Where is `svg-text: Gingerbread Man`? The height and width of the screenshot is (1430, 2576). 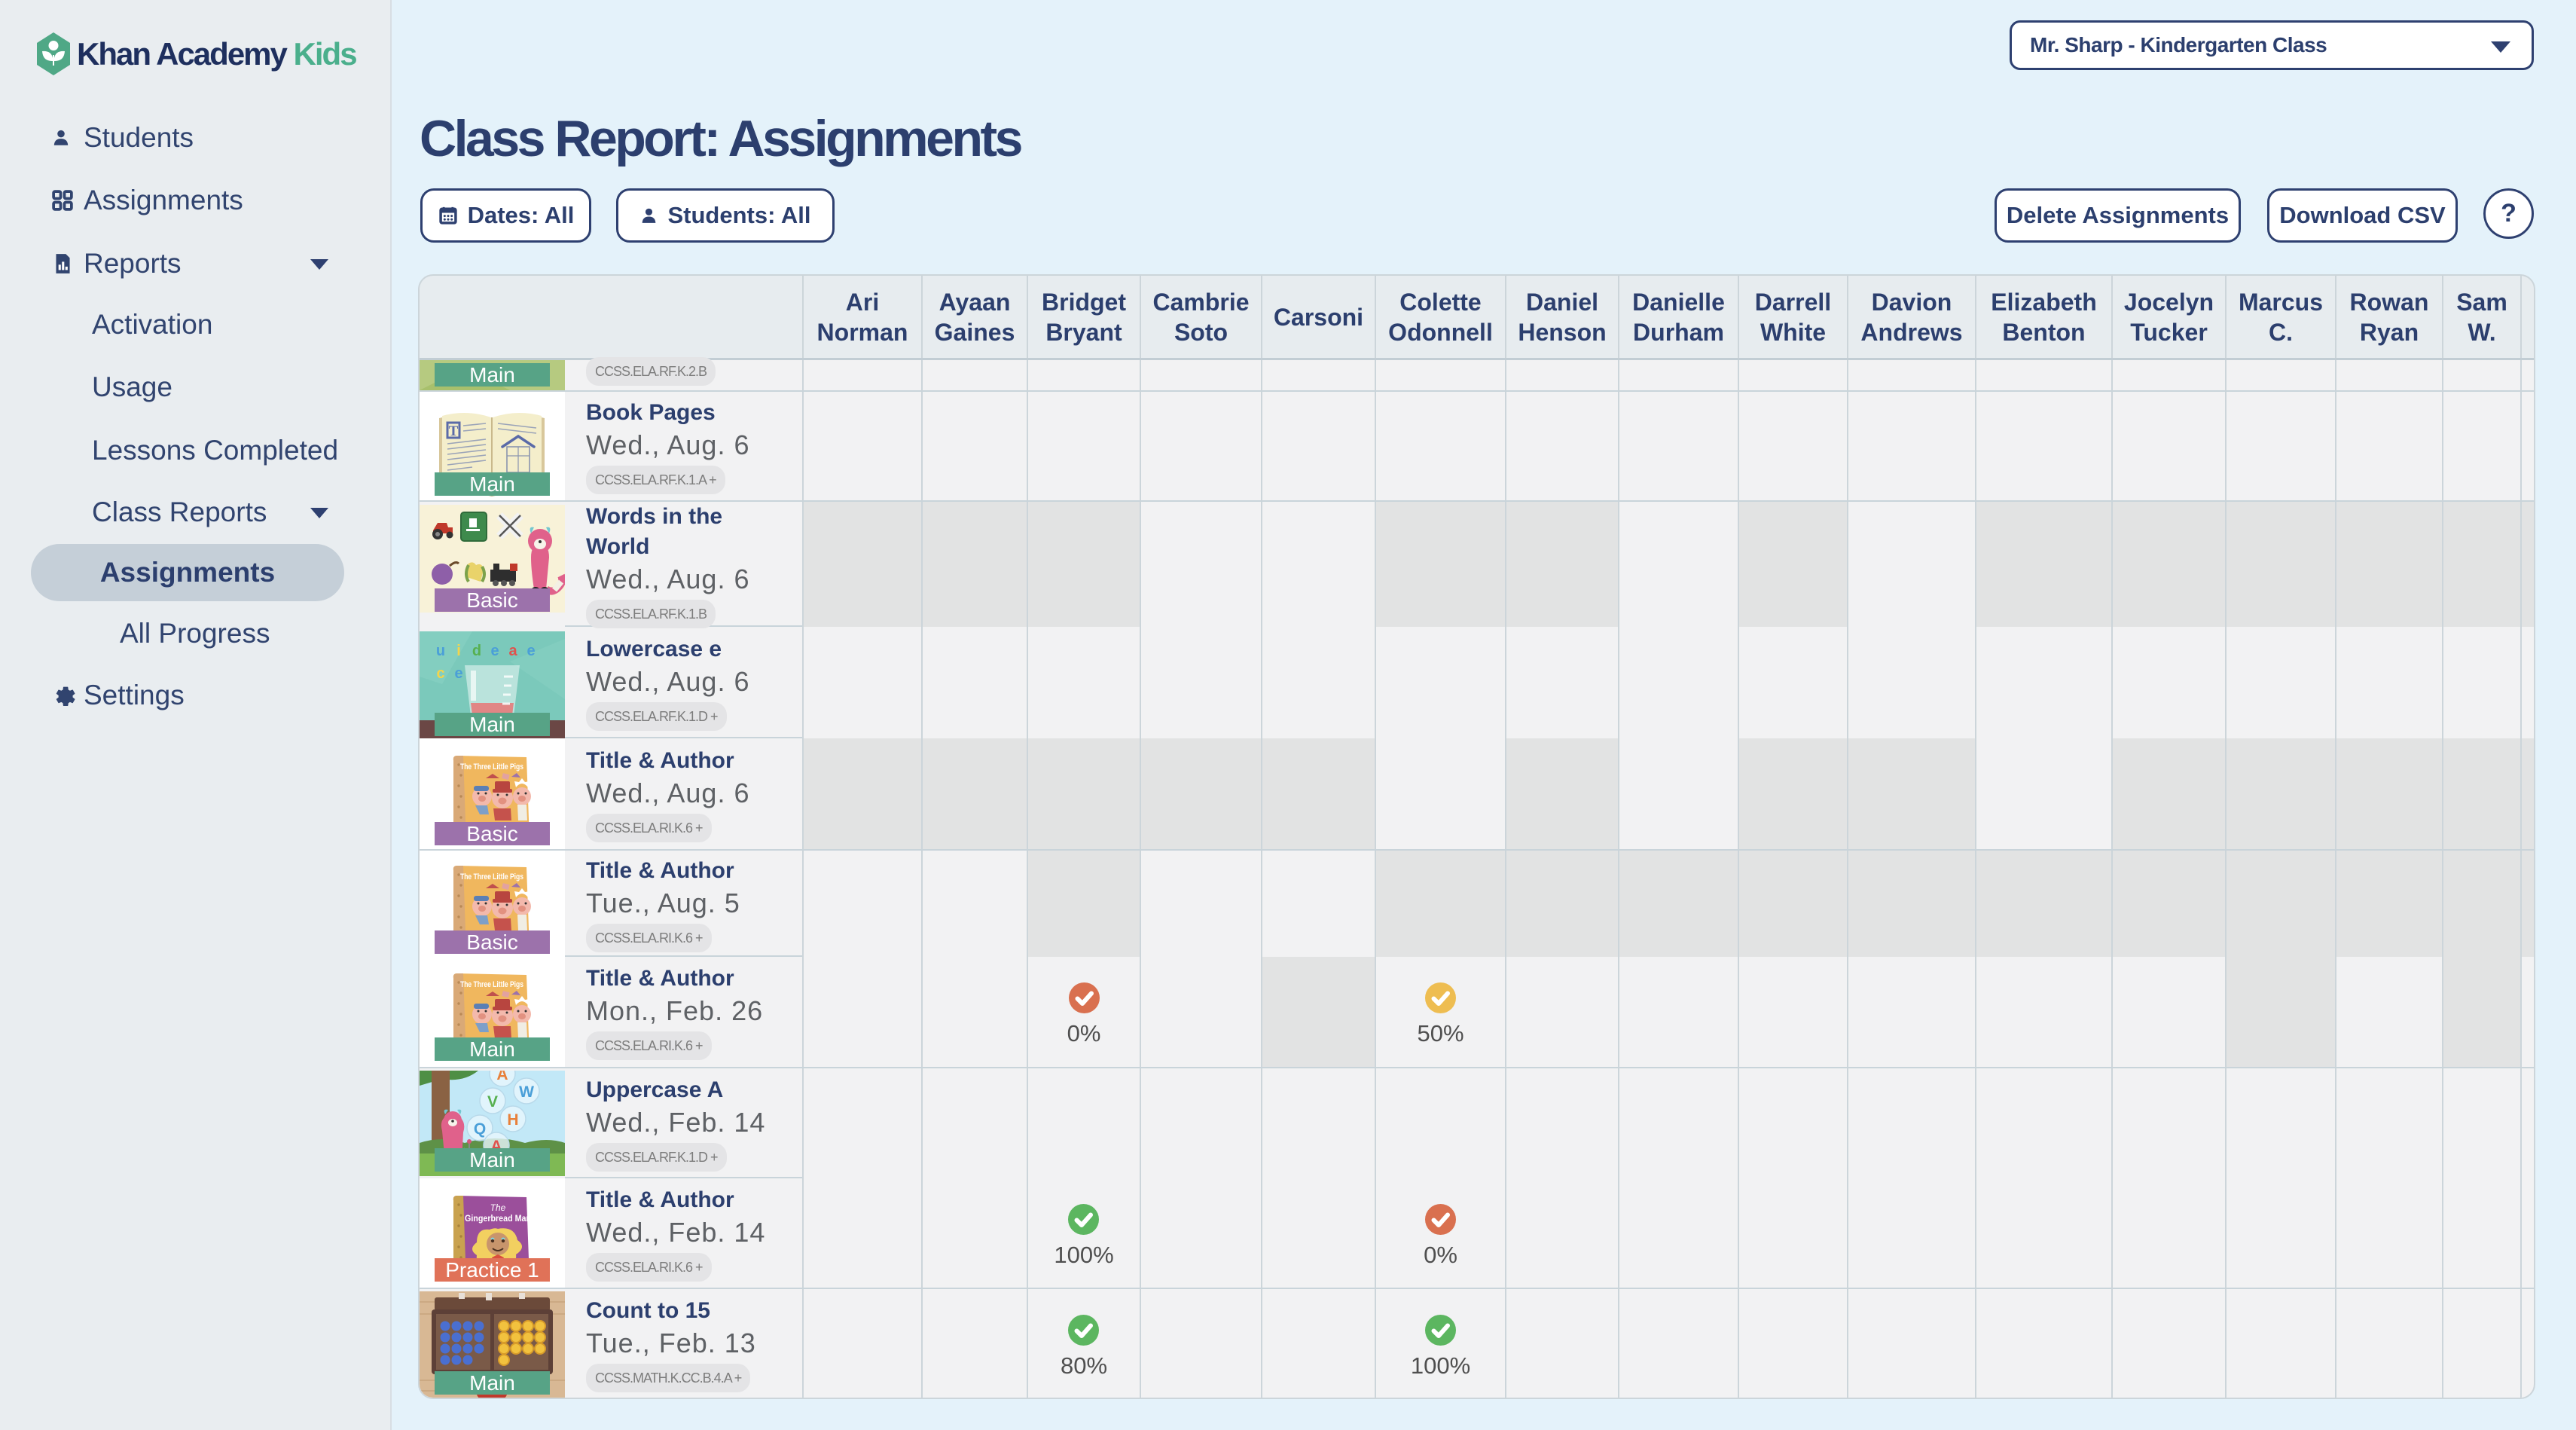 svg-text: Gingerbread Man is located at coordinates (498, 1219).